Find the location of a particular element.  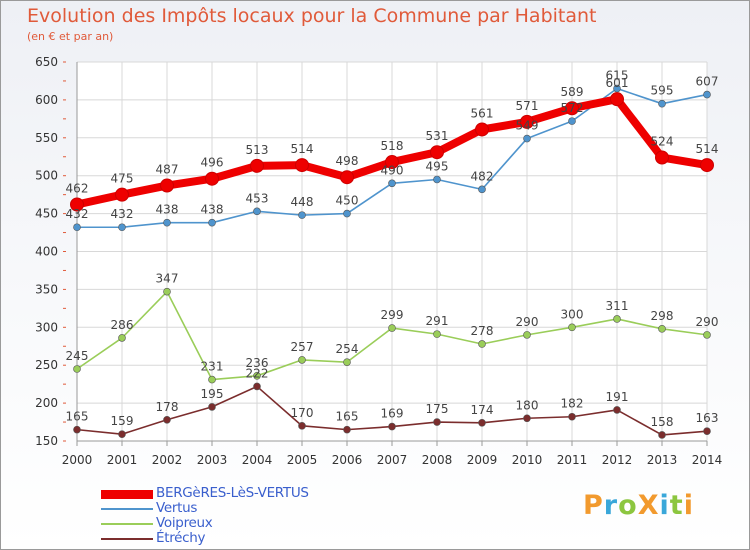

data-label: 158 is located at coordinates (662, 422).